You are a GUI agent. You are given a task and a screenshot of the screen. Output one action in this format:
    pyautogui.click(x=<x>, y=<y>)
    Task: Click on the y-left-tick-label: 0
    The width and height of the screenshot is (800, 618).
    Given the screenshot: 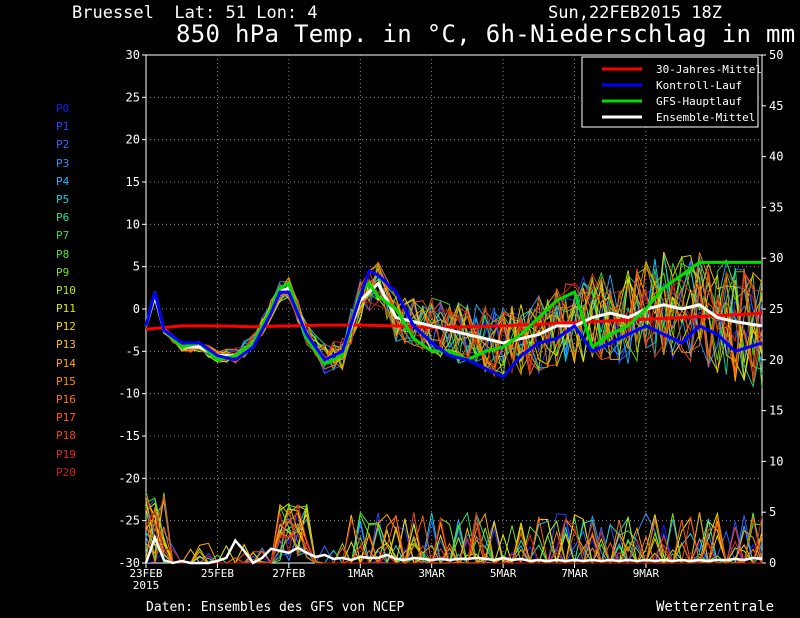 What is the action you would take?
    pyautogui.click(x=136, y=309)
    